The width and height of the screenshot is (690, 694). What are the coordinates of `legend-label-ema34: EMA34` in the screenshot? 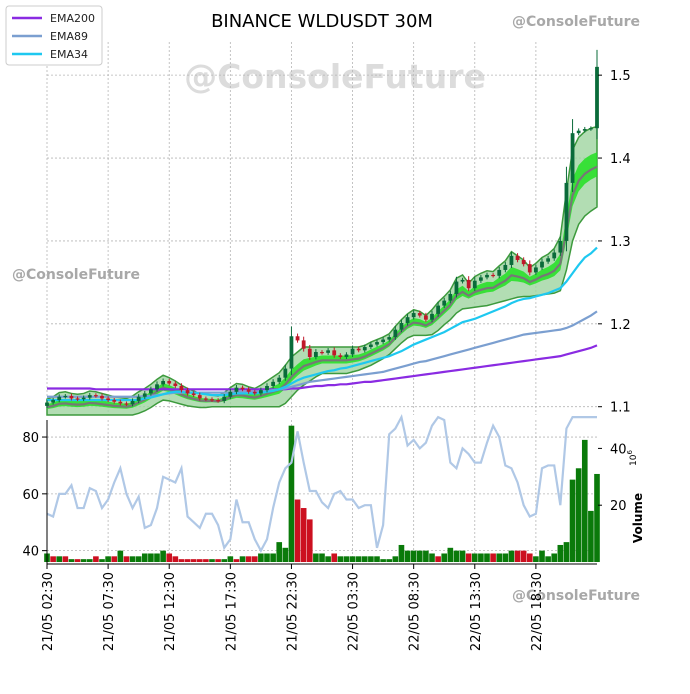 It's located at (69, 54).